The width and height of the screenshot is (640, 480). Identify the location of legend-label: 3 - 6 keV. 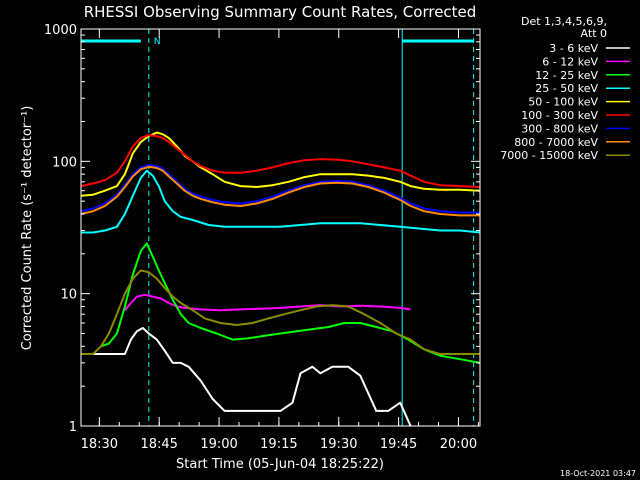
(573, 48).